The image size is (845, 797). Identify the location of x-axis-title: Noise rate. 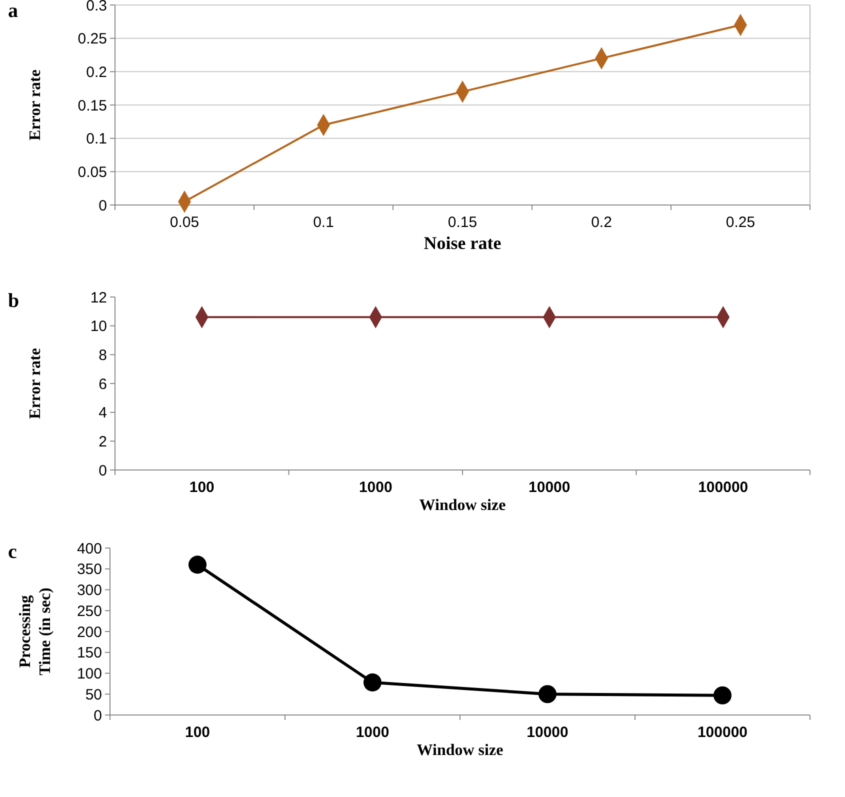
(463, 243).